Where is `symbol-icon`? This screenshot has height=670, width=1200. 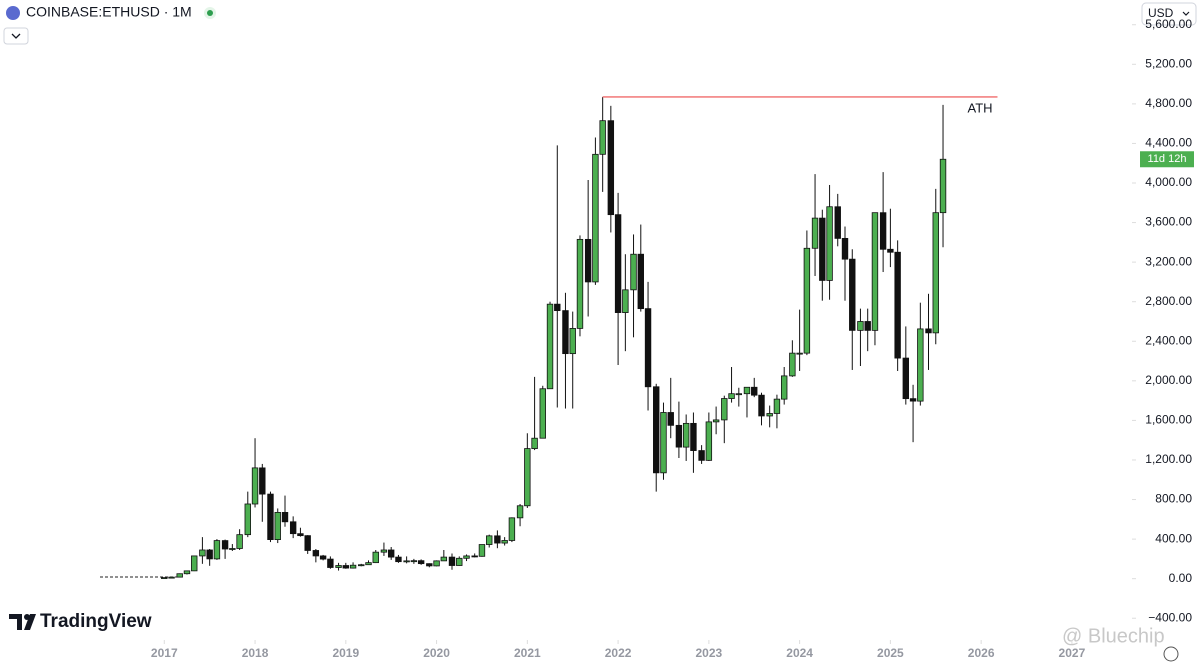
symbol-icon is located at coordinates (13, 13).